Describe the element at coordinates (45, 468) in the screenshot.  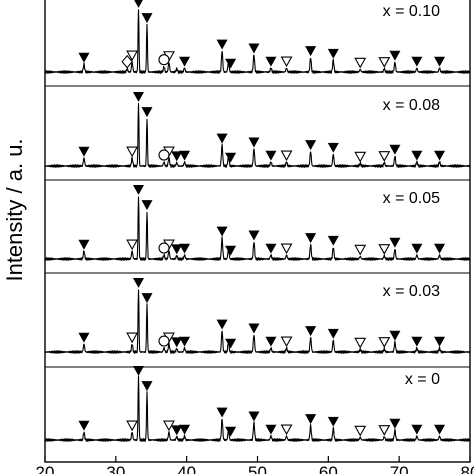
I see `x-tick-label: 20` at that location.